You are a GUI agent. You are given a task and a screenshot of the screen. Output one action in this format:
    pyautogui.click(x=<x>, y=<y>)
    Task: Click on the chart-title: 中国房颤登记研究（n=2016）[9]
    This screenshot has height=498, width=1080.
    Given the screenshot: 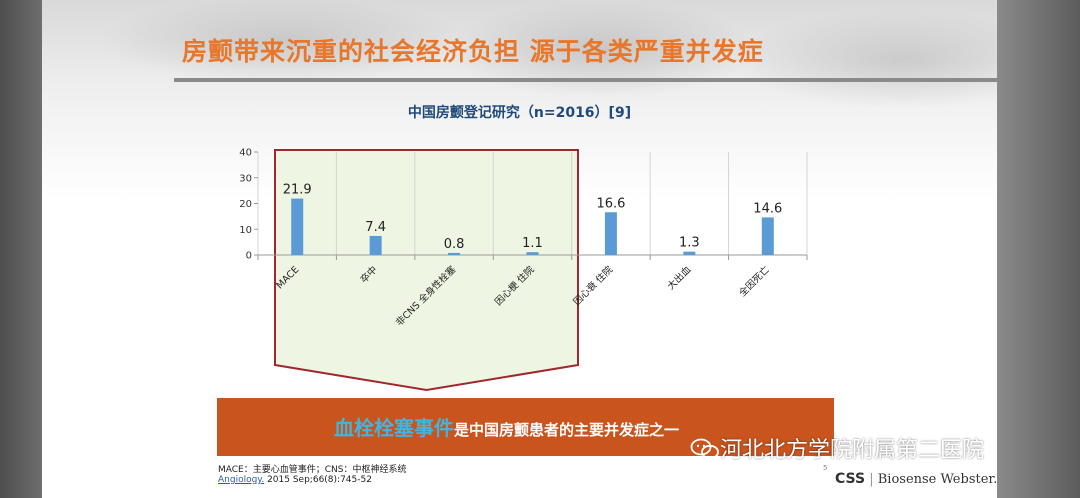 What is the action you would take?
    pyautogui.click(x=519, y=113)
    